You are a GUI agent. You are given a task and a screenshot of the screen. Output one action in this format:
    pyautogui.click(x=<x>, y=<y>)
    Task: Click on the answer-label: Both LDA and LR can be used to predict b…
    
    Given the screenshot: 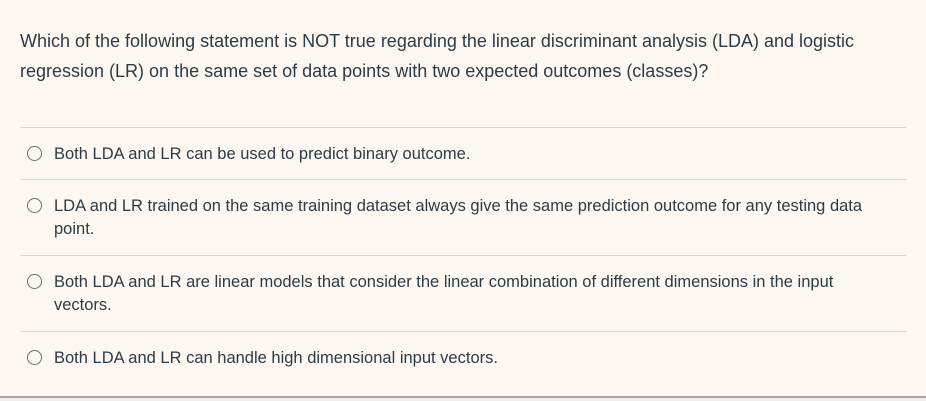 What is the action you would take?
    pyautogui.click(x=262, y=154)
    